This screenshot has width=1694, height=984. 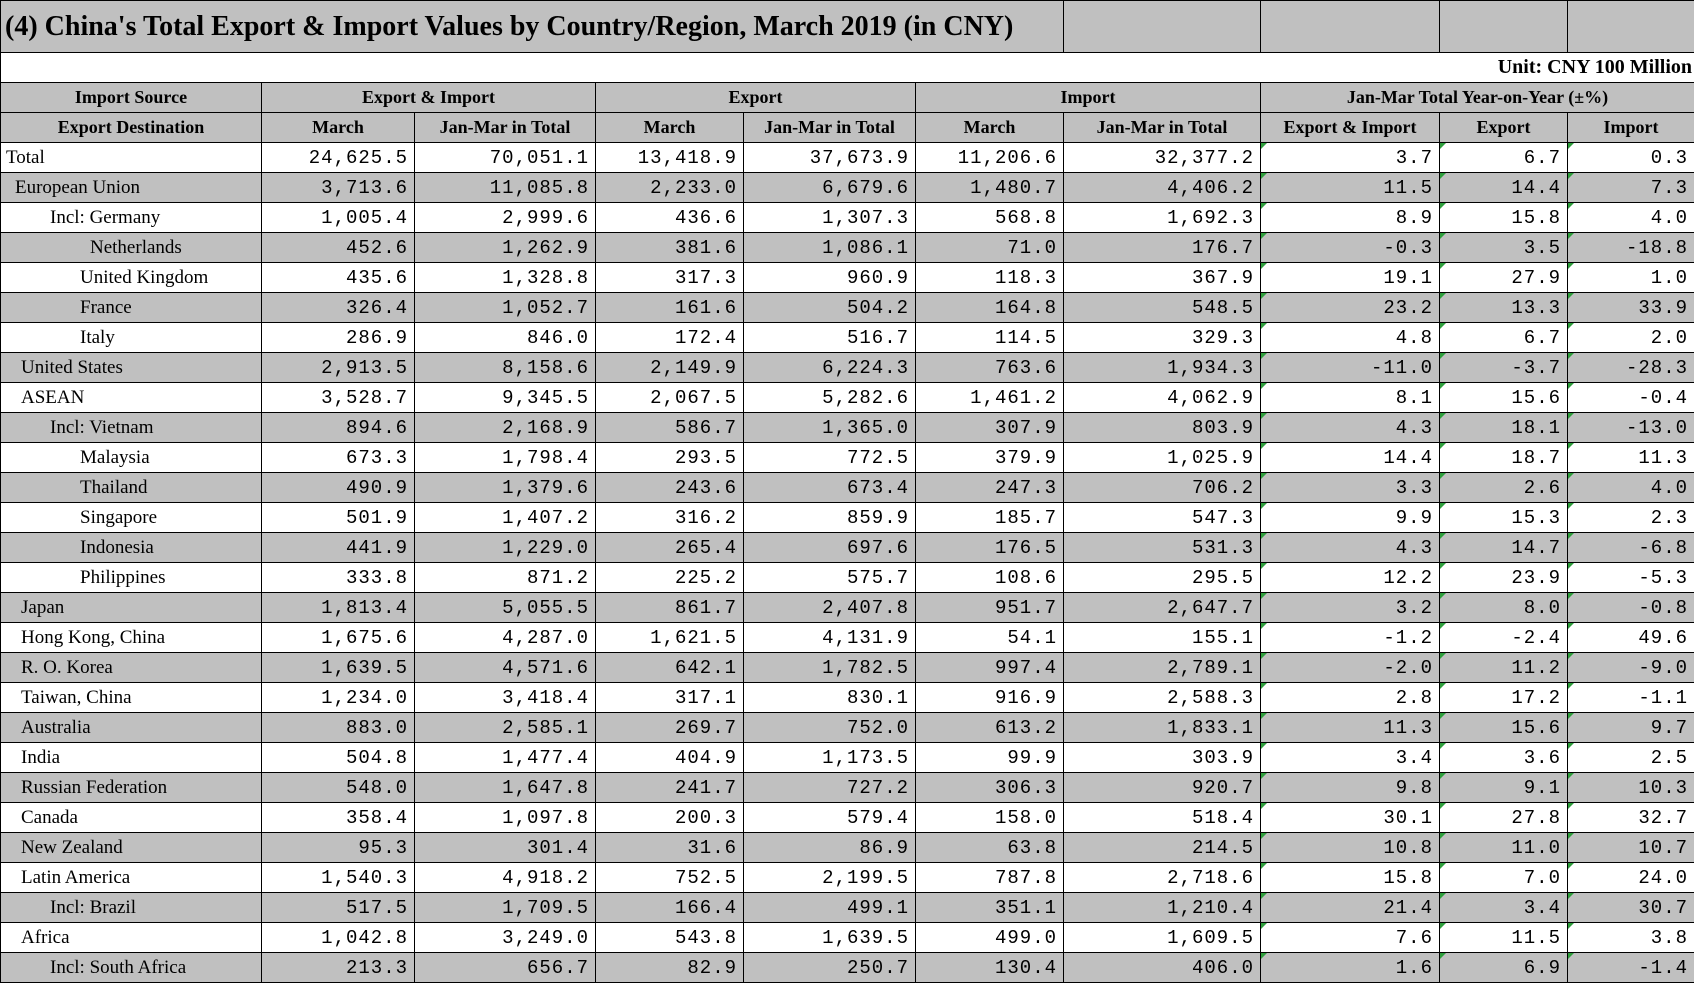 What do you see at coordinates (338, 307) in the screenshot?
I see `value-cell: 326.4` at bounding box center [338, 307].